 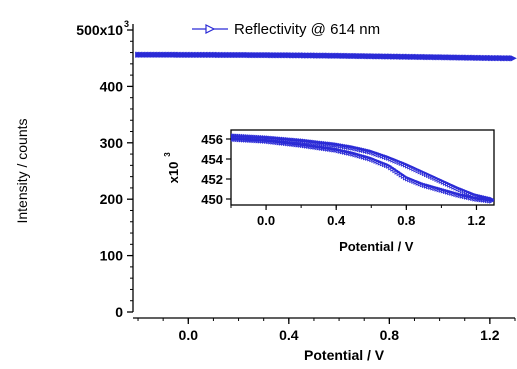 I want to click on inset-y-tick-label: 454, so click(x=212, y=159).